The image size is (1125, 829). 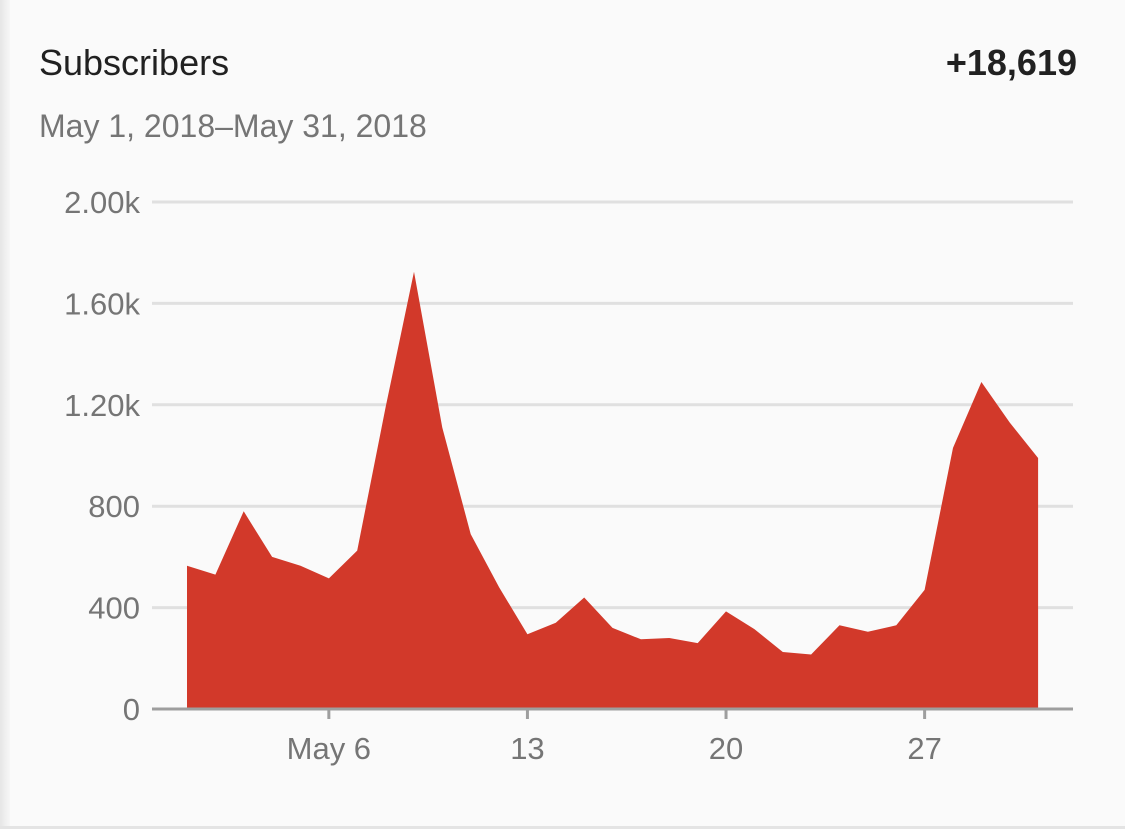 What do you see at coordinates (614, 748) in the screenshot?
I see `x-axis-labels: May 6 13 20 27` at bounding box center [614, 748].